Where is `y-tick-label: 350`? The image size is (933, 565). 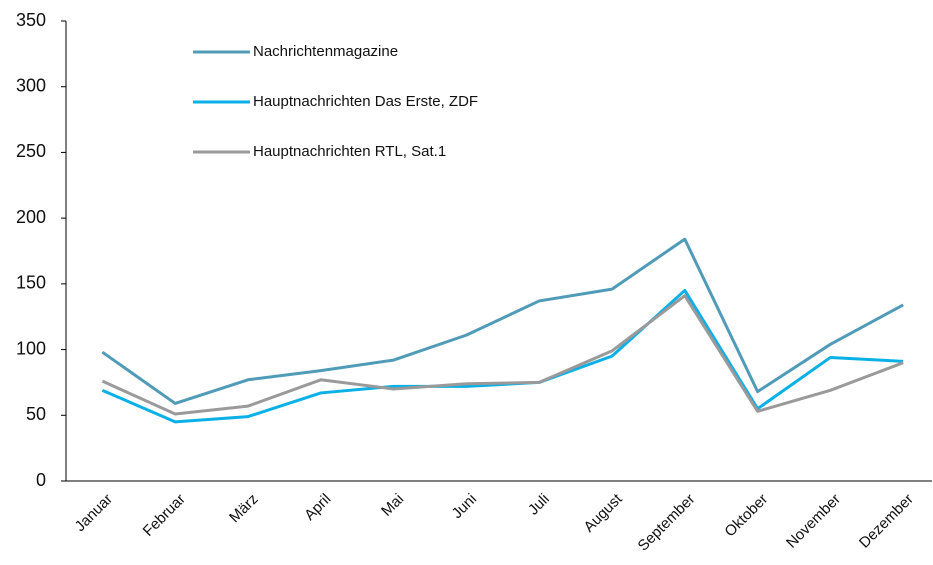
y-tick-label: 350 is located at coordinates (31, 20).